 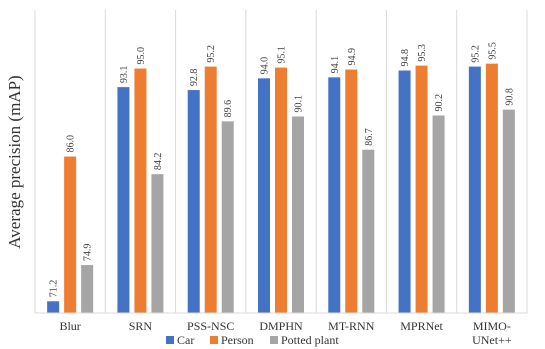 What do you see at coordinates (54, 289) in the screenshot?
I see `data-label: 71.2` at bounding box center [54, 289].